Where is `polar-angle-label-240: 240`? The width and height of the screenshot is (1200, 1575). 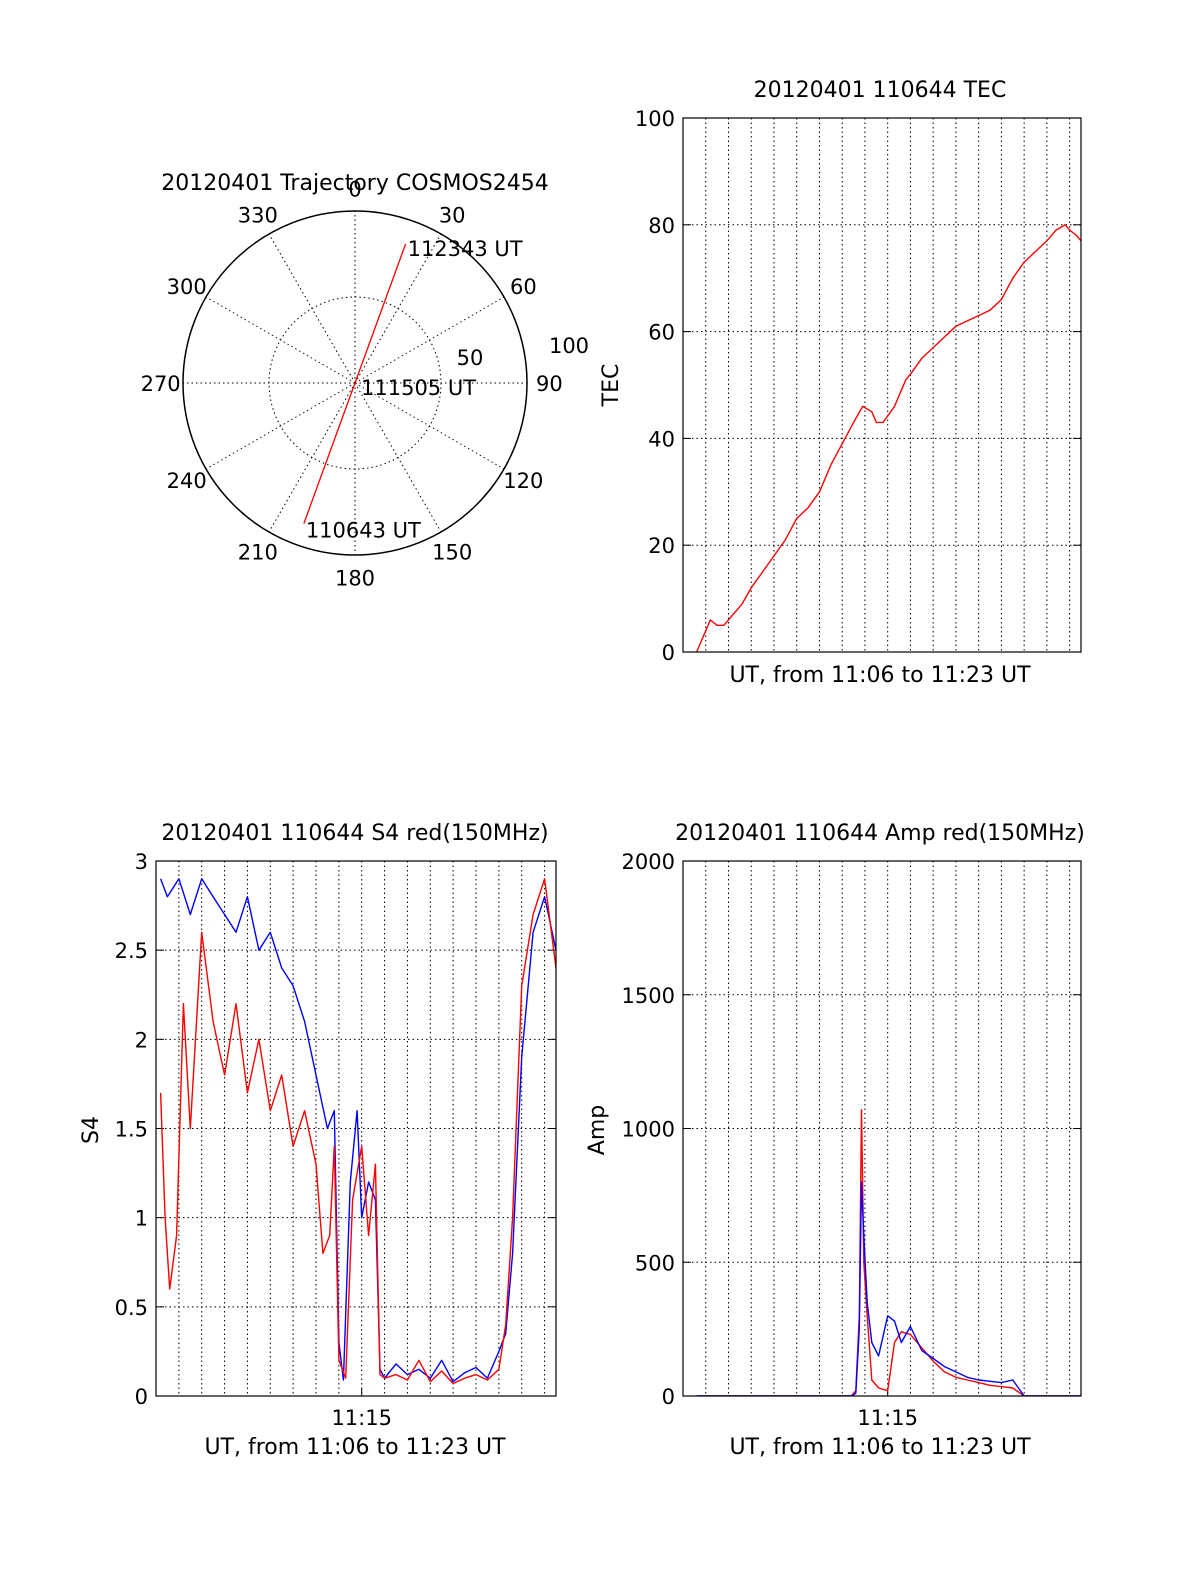
polar-angle-label-240: 240 is located at coordinates (187, 481).